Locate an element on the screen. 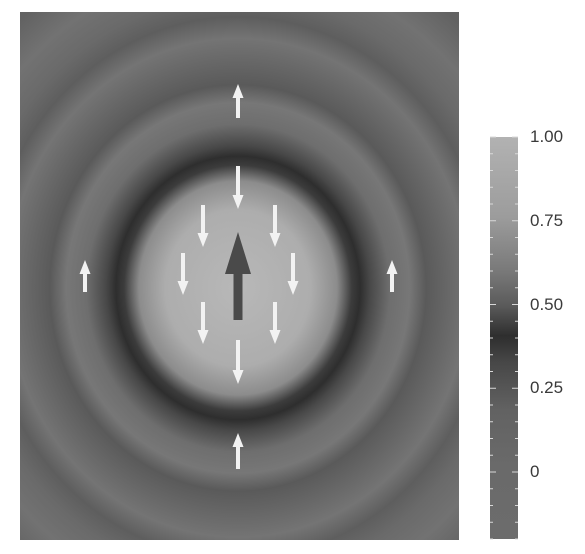 Image resolution: width=585 pixels, height=554 pixels. central-arrow-icon is located at coordinates (238, 276).